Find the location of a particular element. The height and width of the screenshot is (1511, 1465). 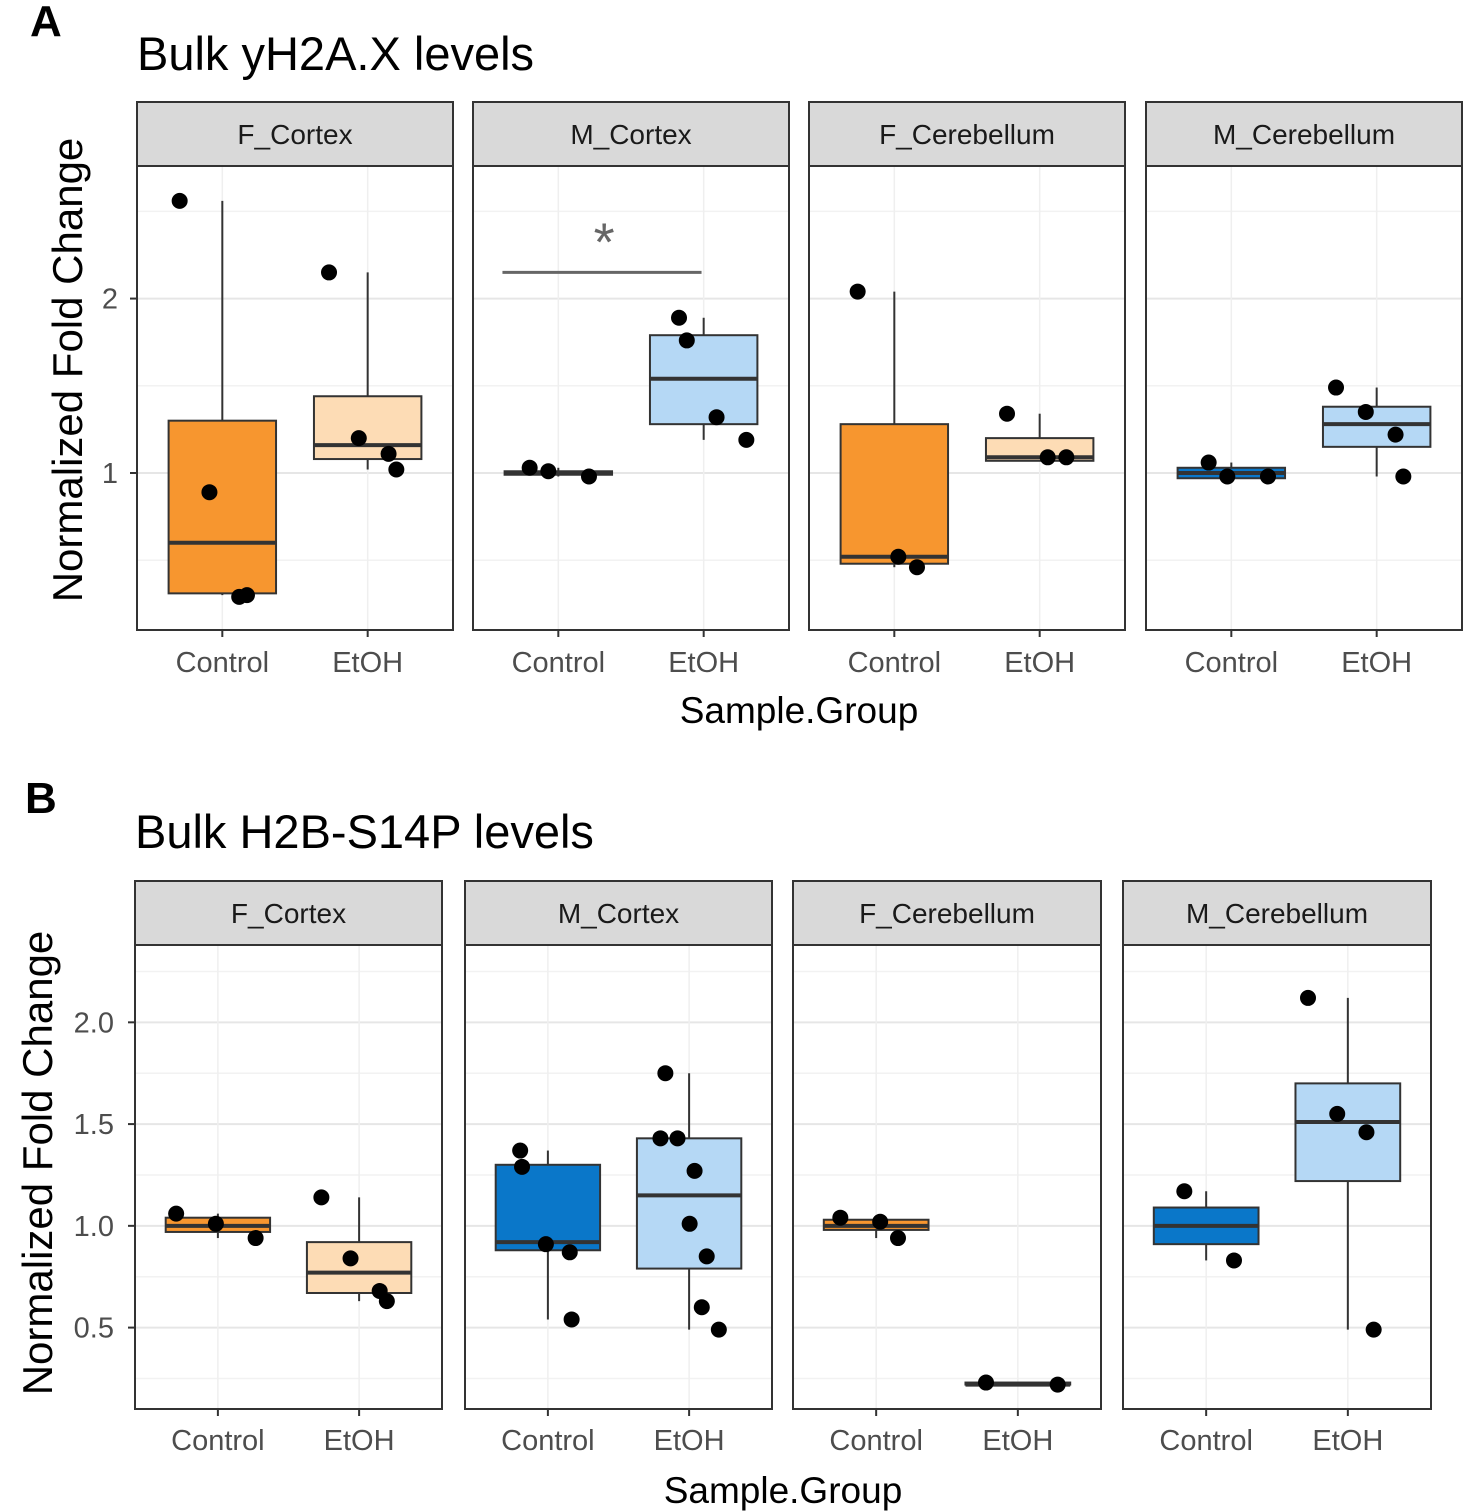

y-tick-label: 2.0 is located at coordinates (94, 1023).